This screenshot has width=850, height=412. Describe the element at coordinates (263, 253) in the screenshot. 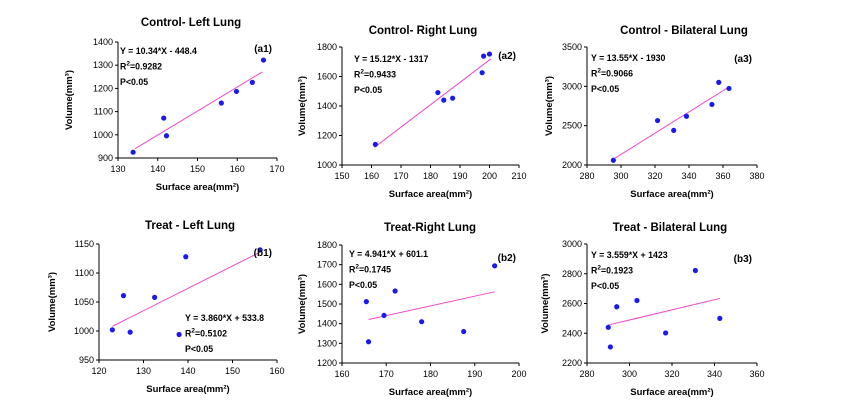

I see `panel-label: (b1)` at that location.